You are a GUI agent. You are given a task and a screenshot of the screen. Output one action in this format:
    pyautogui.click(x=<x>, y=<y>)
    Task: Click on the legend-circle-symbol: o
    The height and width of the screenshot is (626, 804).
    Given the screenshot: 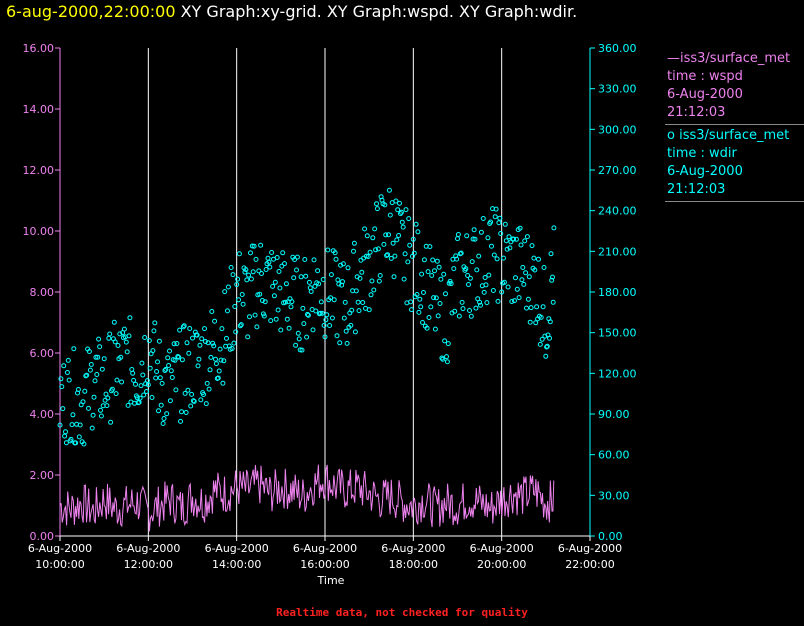 What is the action you would take?
    pyautogui.click(x=671, y=135)
    